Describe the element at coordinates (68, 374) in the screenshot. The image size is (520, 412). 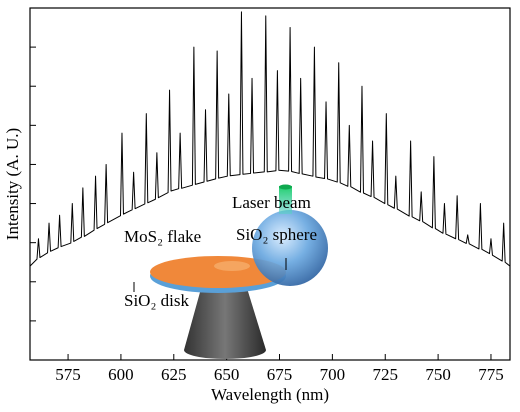
I see `x-tick-label: 575` at that location.